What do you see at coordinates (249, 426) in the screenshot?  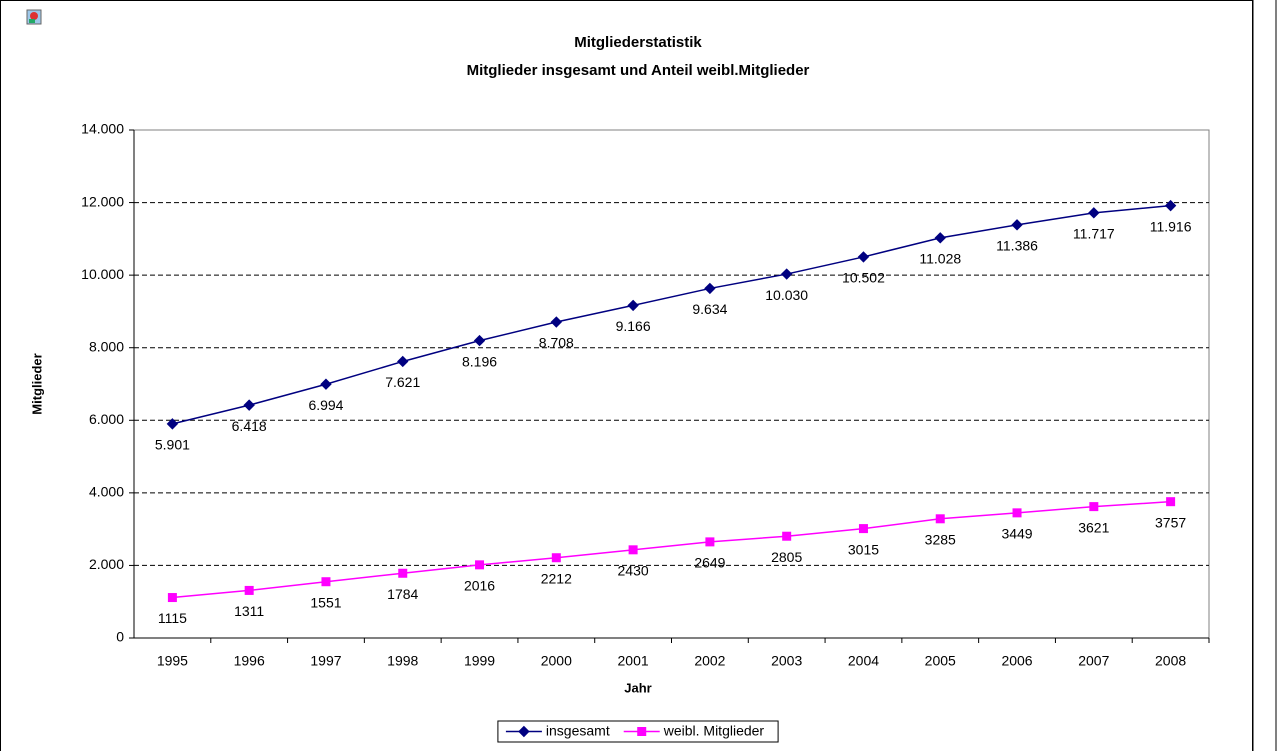 I see `data-label: 6.418` at bounding box center [249, 426].